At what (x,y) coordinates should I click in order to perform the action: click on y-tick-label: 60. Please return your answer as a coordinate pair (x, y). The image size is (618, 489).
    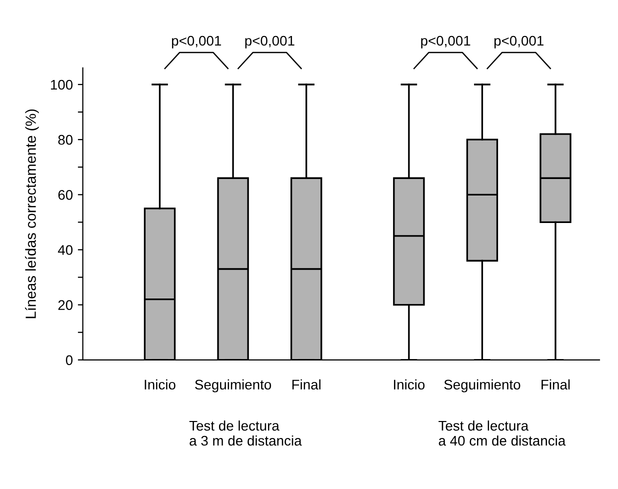
    Looking at the image, I should click on (65, 195).